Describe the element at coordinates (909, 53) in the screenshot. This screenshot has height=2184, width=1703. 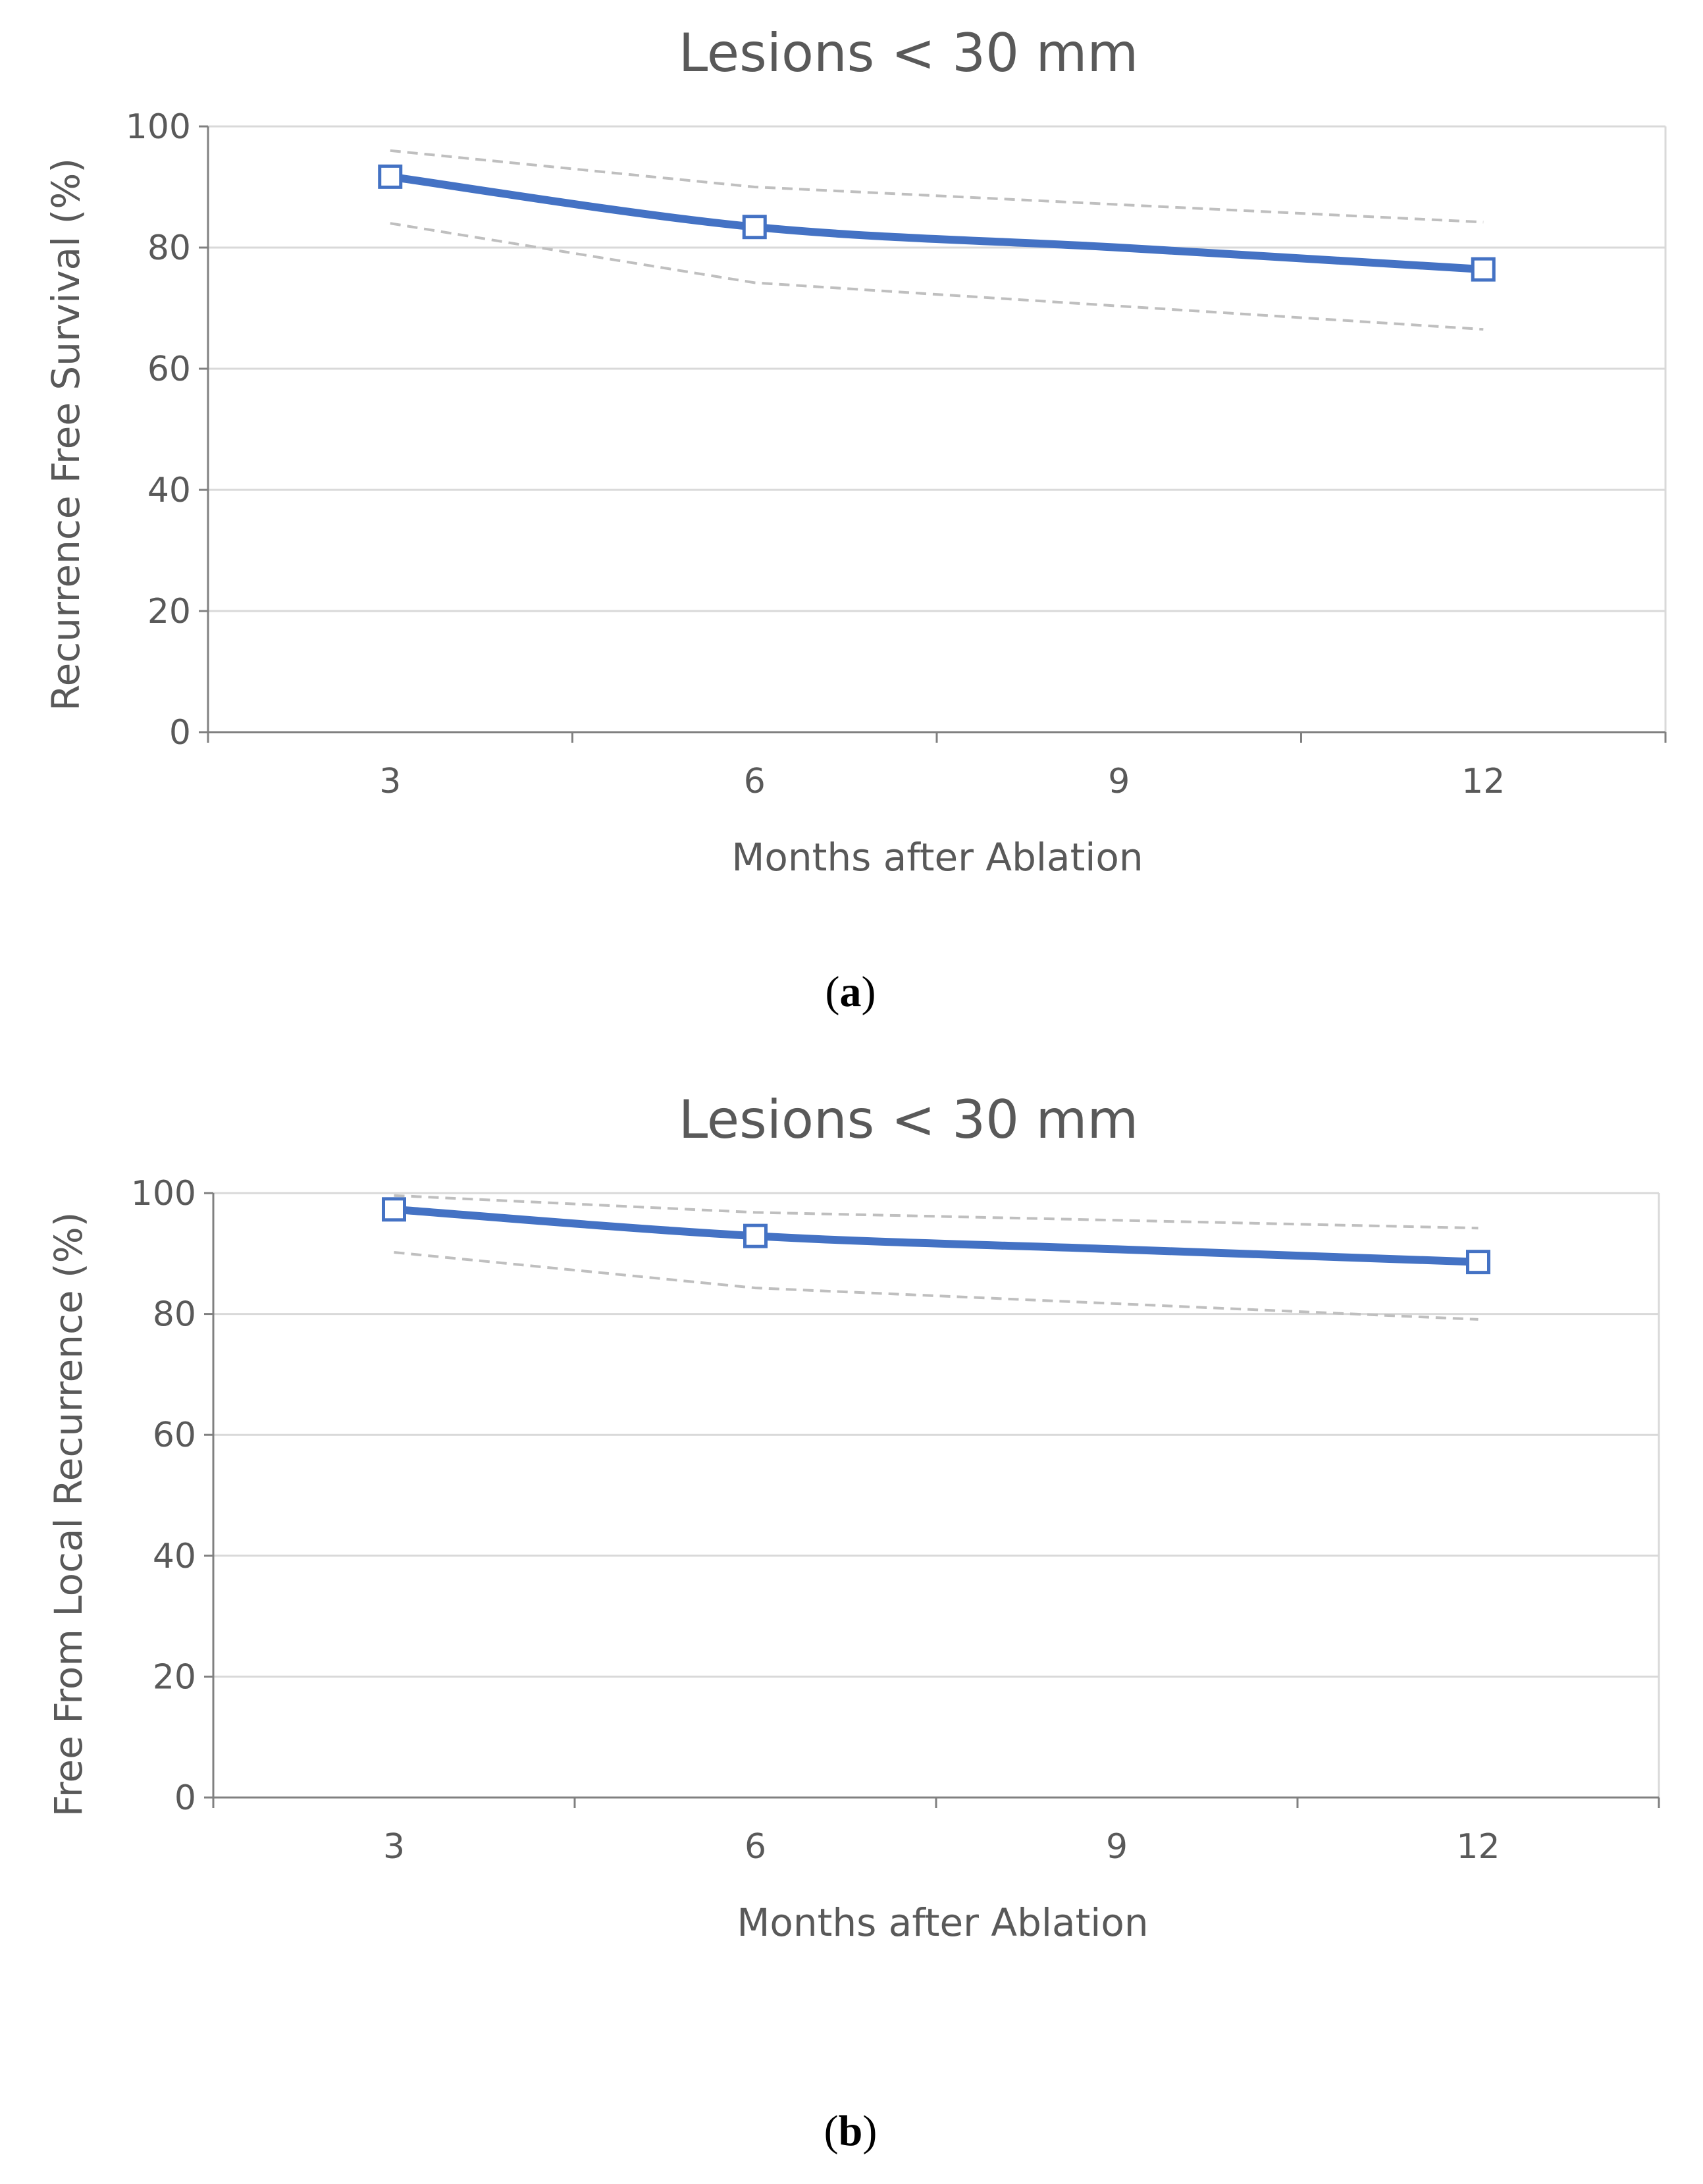
I see `chart-title-a: Lesions < 30 mm` at that location.